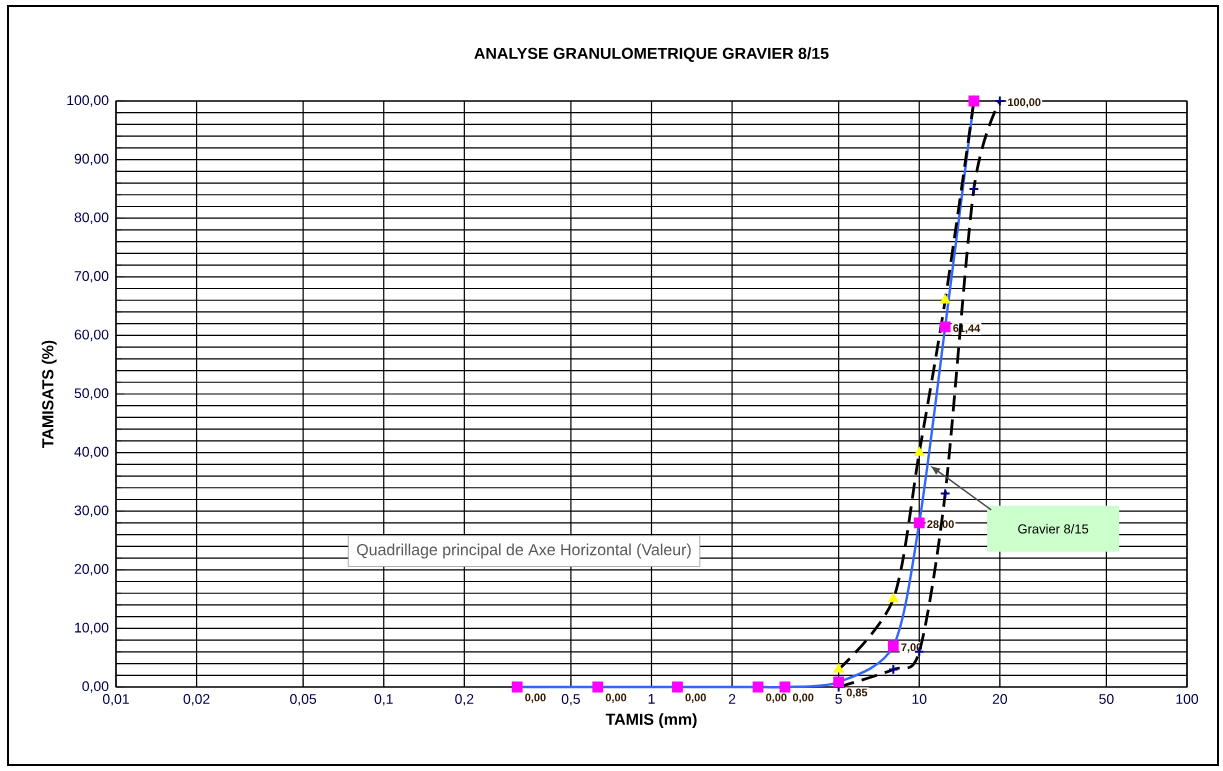 This screenshot has height=771, width=1223. Describe the element at coordinates (919, 699) in the screenshot. I see `x-tick-label: 10` at that location.